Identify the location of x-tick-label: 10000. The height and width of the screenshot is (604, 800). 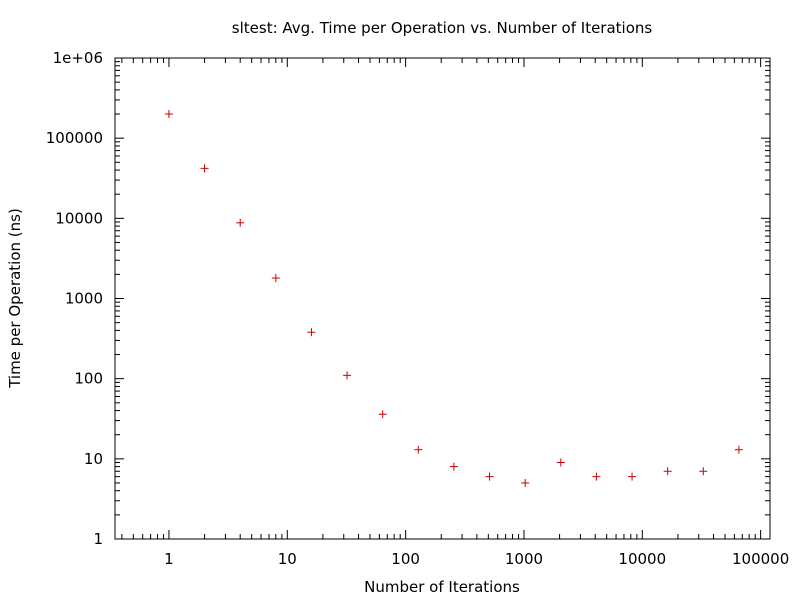
(642, 559).